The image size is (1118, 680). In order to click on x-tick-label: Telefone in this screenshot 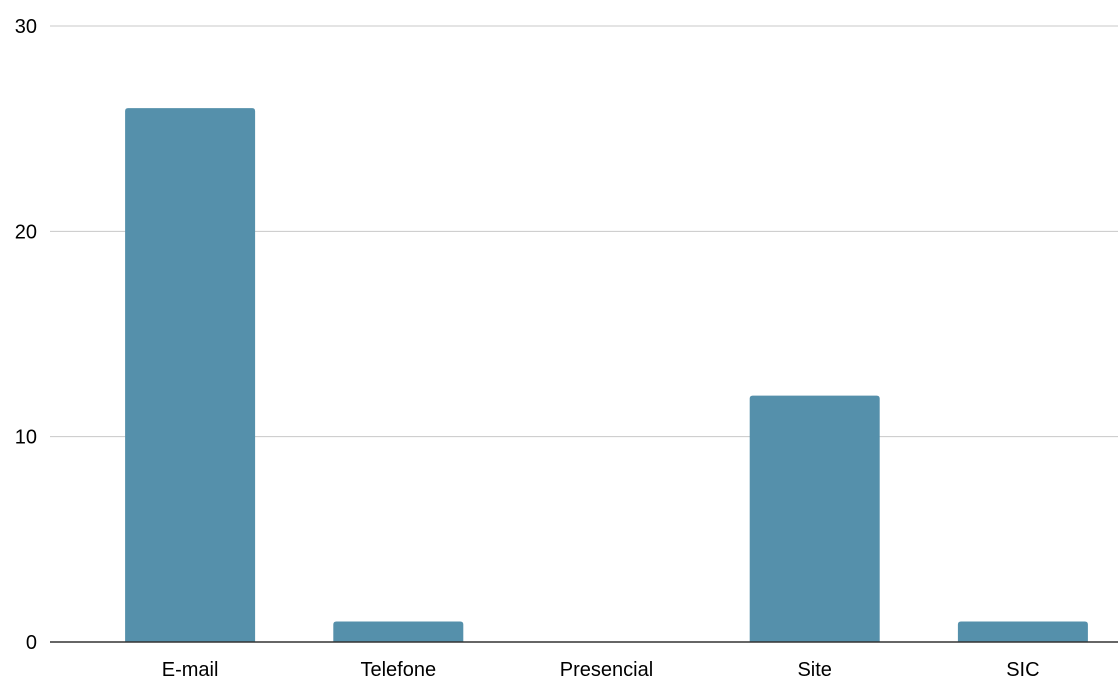, I will do `click(398, 669)`.